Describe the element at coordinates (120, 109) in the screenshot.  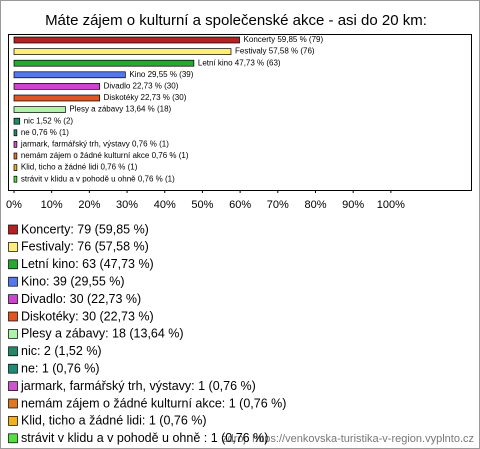
I see `bar-label: Plesy a zábavy 13,64 % (18)` at that location.